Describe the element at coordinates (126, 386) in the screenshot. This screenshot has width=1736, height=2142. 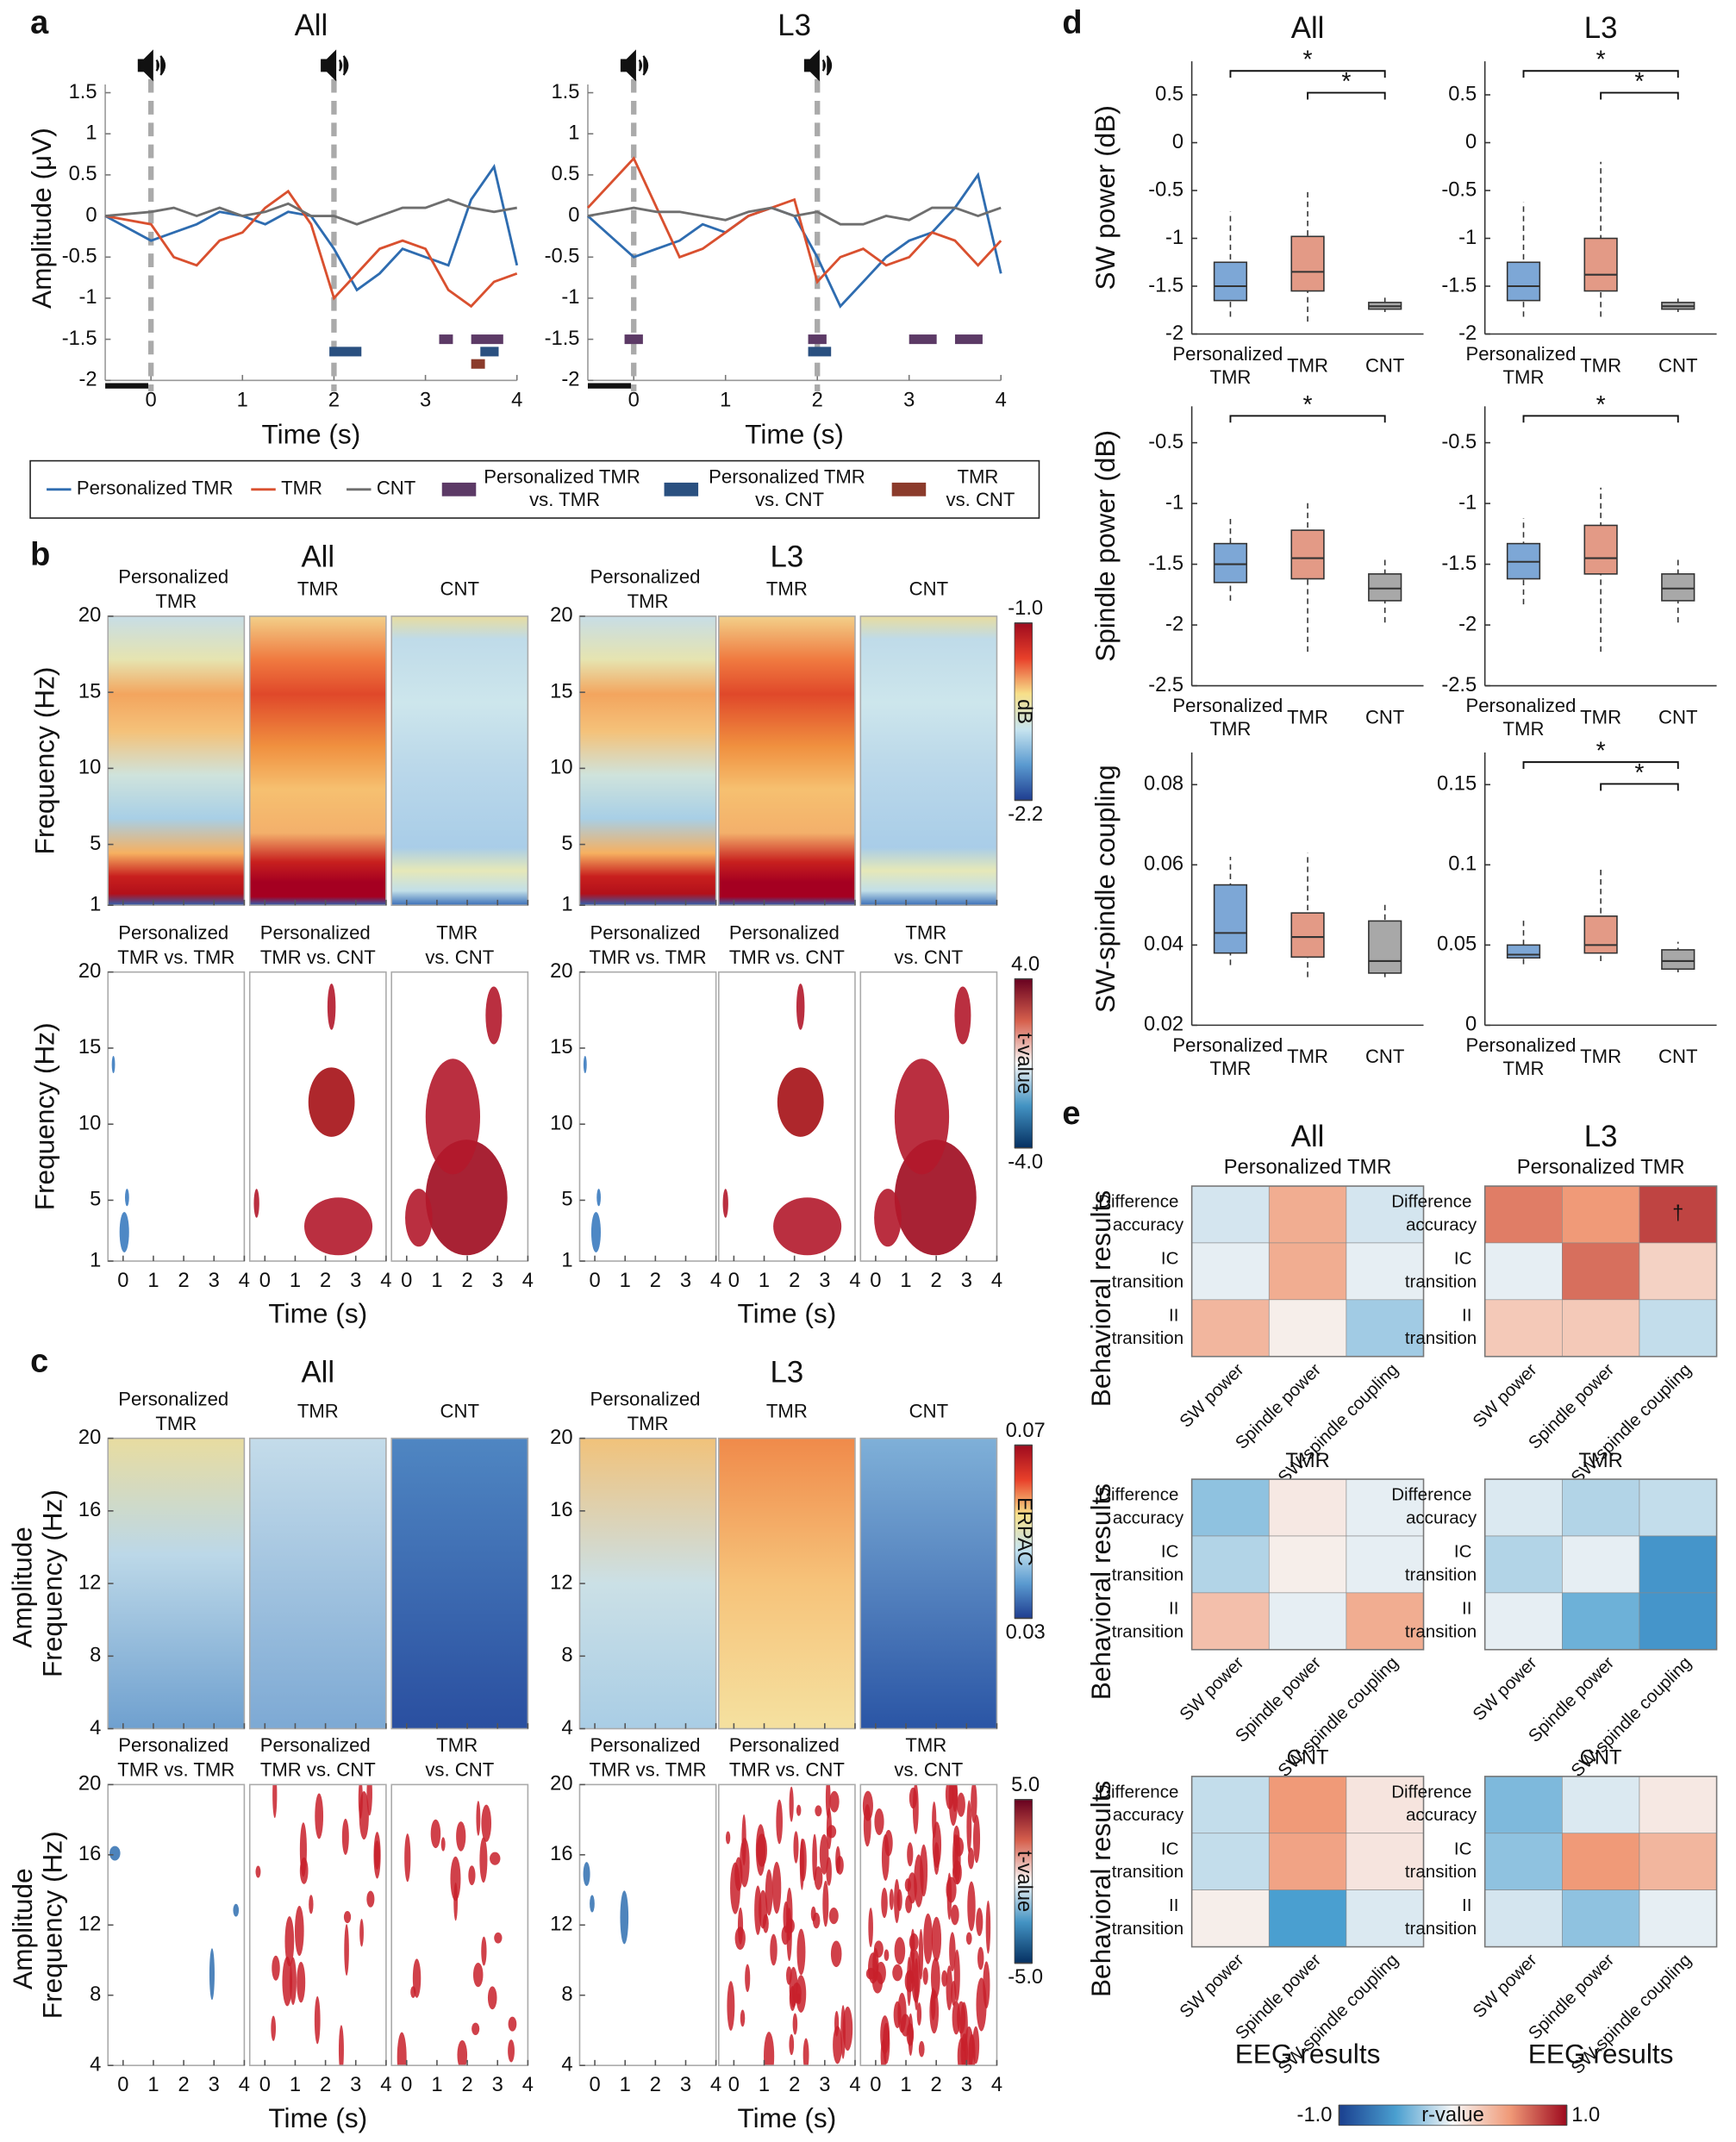
I see `baseline-bar` at that location.